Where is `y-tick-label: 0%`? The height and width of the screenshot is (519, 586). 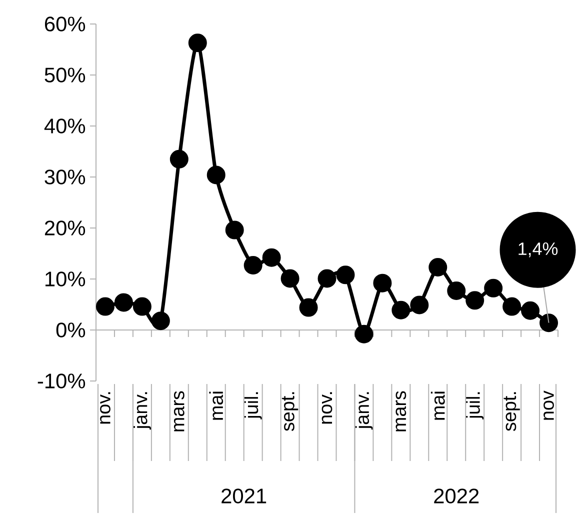
y-tick-label: 0% is located at coordinates (71, 330).